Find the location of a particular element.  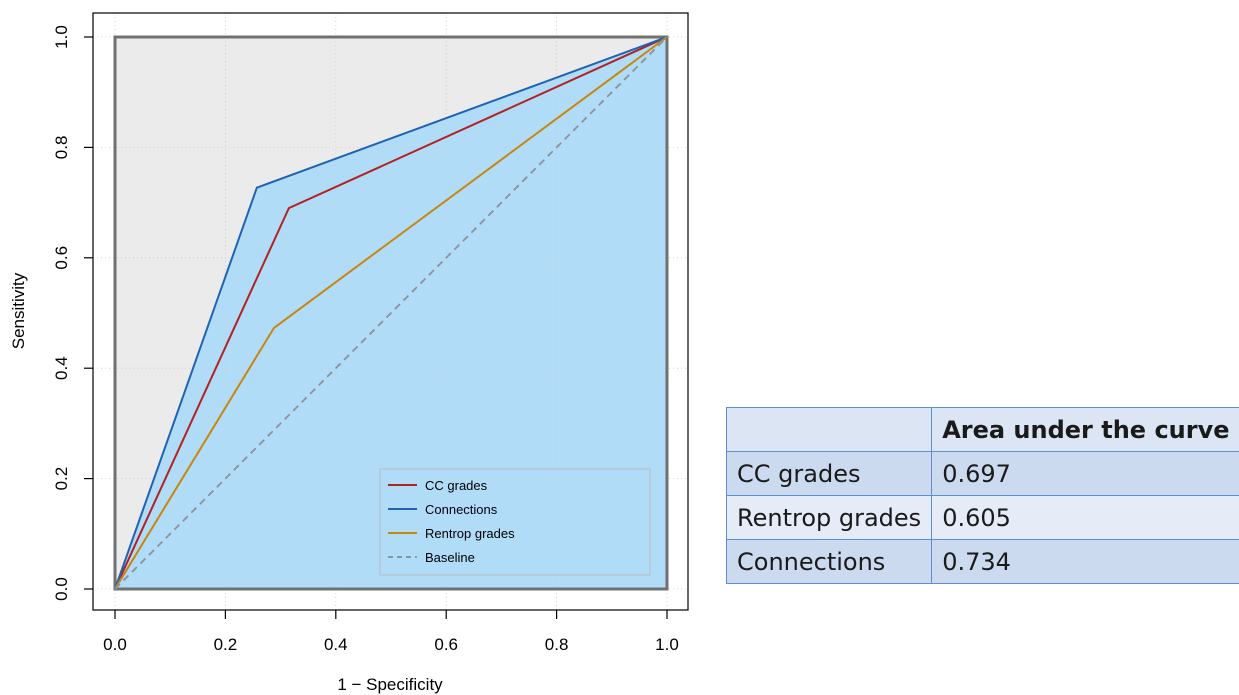

table-header-row: Area under the curve is located at coordinates (983, 430).